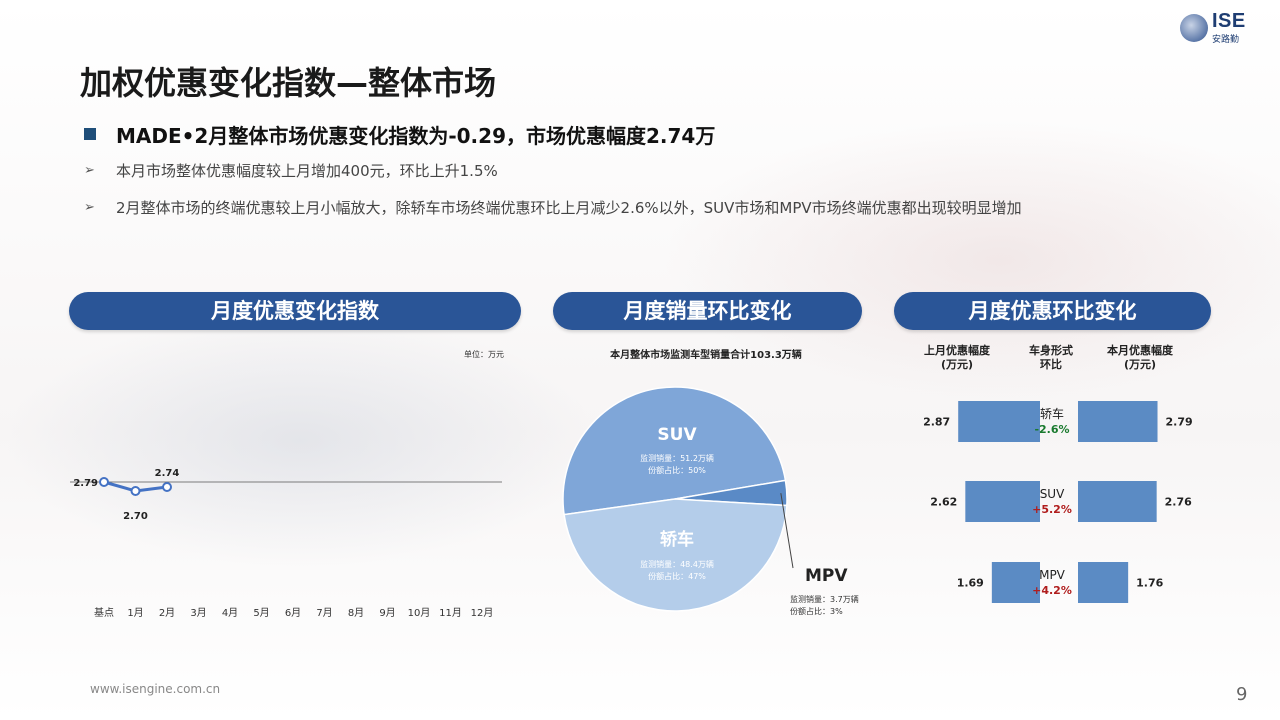 The height and width of the screenshot is (720, 1280). I want to click on header-cur: 本月优惠幅度, so click(1140, 350).